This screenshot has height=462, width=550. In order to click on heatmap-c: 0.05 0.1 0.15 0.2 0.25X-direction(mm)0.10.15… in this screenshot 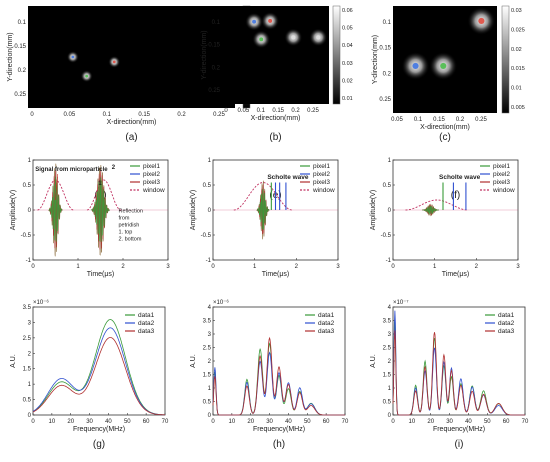, I will do `click(448, 74)`.